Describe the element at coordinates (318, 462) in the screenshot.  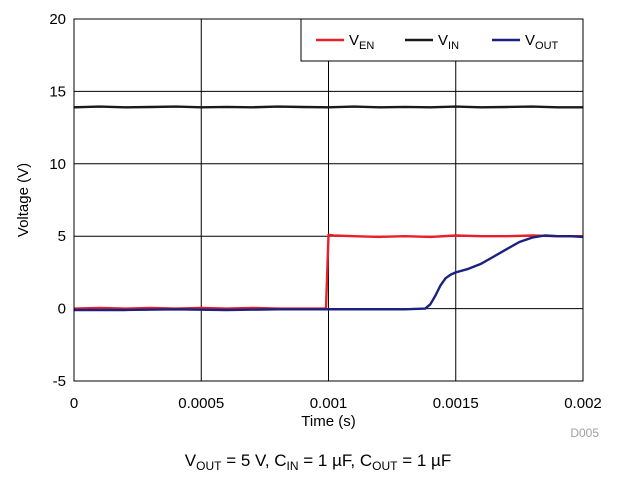
I see `figure-caption: VOUT = 5 V, CIN = 1 µF, COUT = 1 µF` at that location.